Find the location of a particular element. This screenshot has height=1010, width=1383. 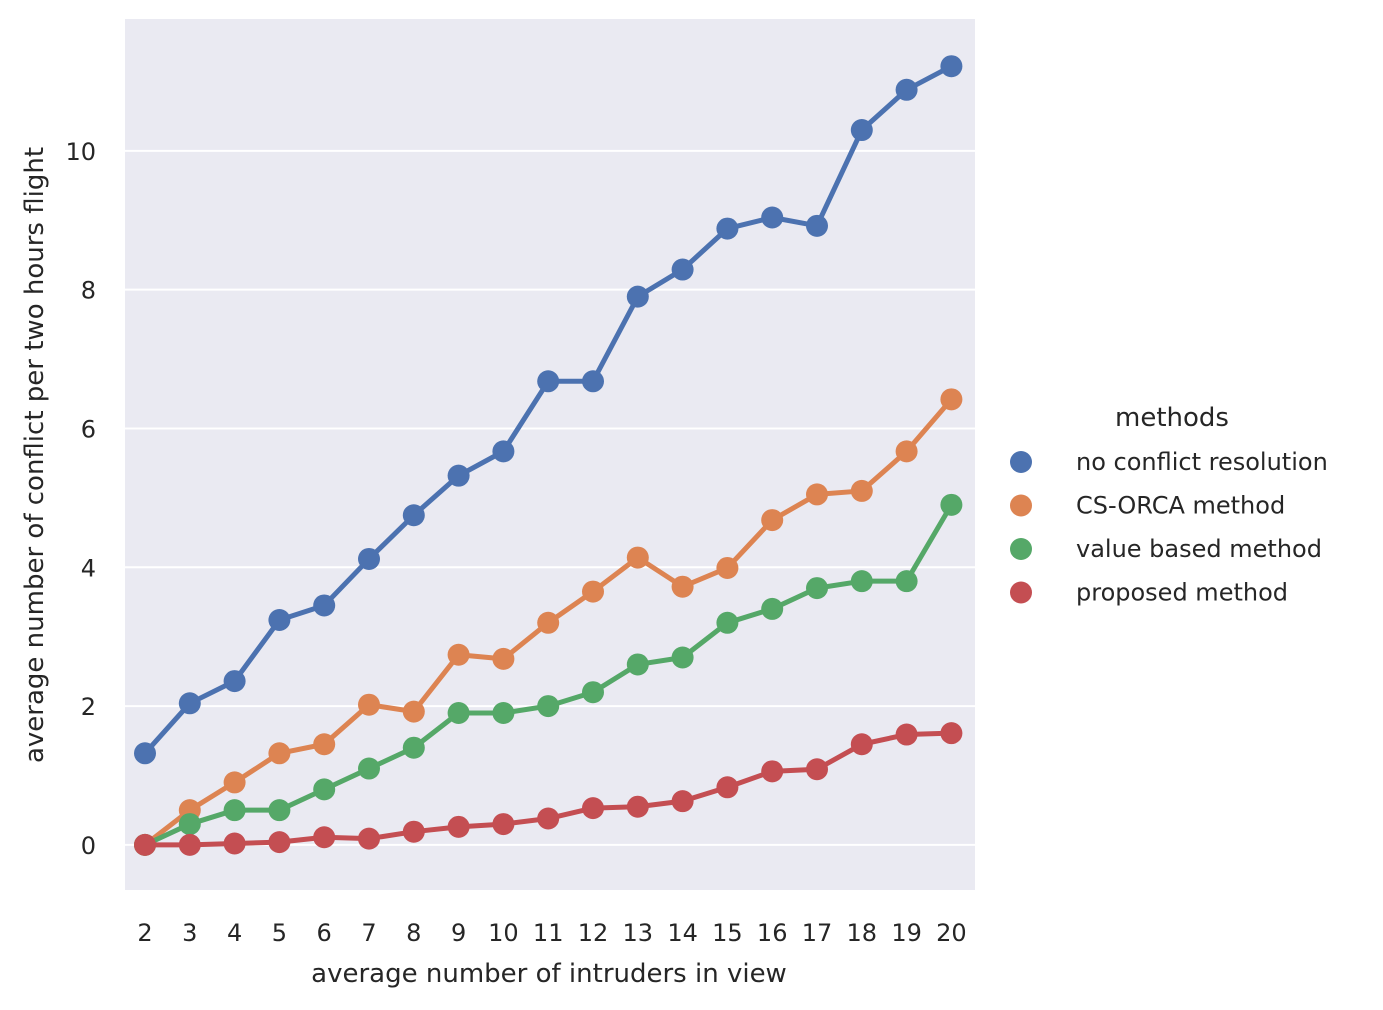

x-tick-label: 16 is located at coordinates (772, 933).